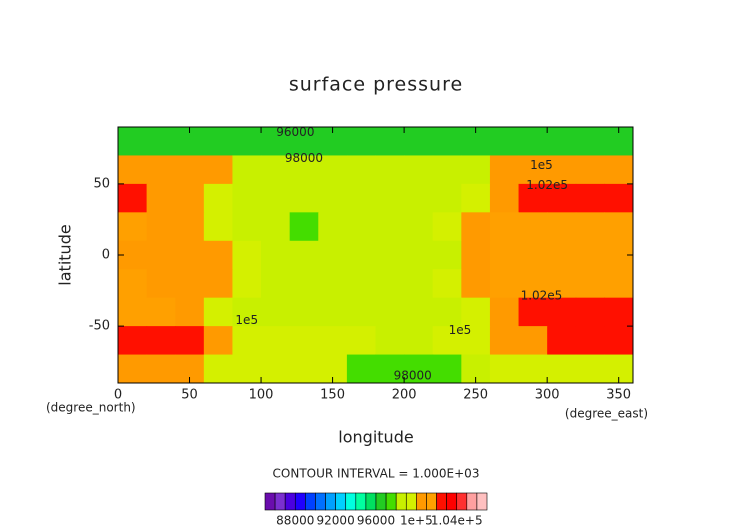  Describe the element at coordinates (261, 395) in the screenshot. I see `x-tick-label: 100` at that location.